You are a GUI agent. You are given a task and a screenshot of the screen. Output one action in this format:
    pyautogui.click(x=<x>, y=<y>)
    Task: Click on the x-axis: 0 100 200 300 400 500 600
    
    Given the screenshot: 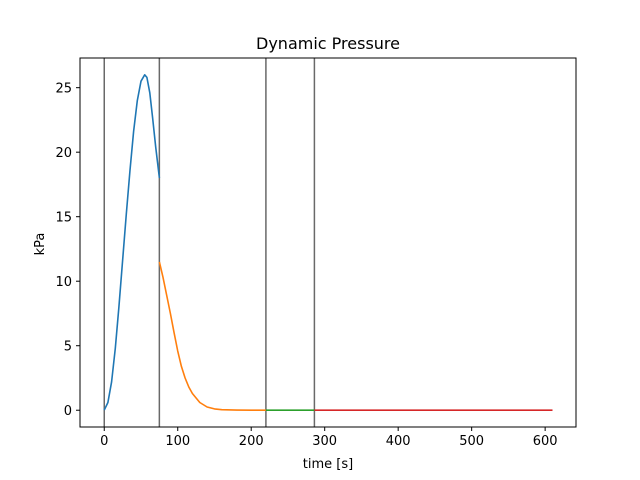 What is the action you would take?
    pyautogui.click(x=329, y=438)
    